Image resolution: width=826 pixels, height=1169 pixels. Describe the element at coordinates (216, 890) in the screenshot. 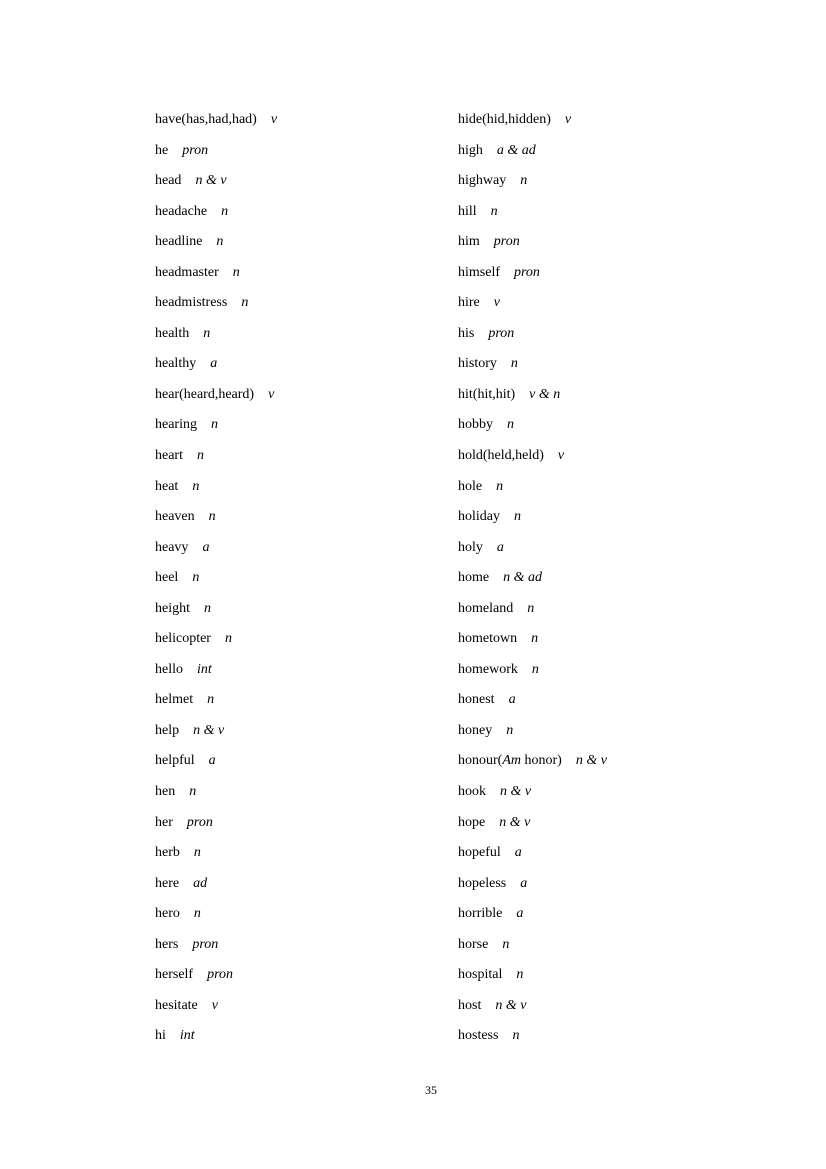

I see `vocab-entry: here ad` at that location.